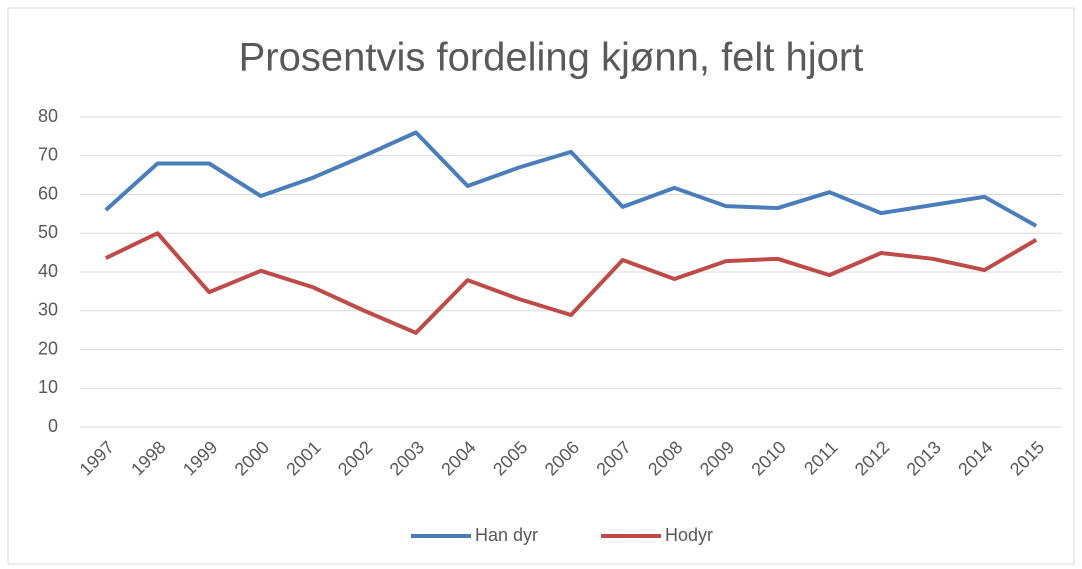 This screenshot has width=1082, height=569. Describe the element at coordinates (551, 58) in the screenshot. I see `chart-title: Prosentvis fordeling kjønn, felt hjort` at that location.